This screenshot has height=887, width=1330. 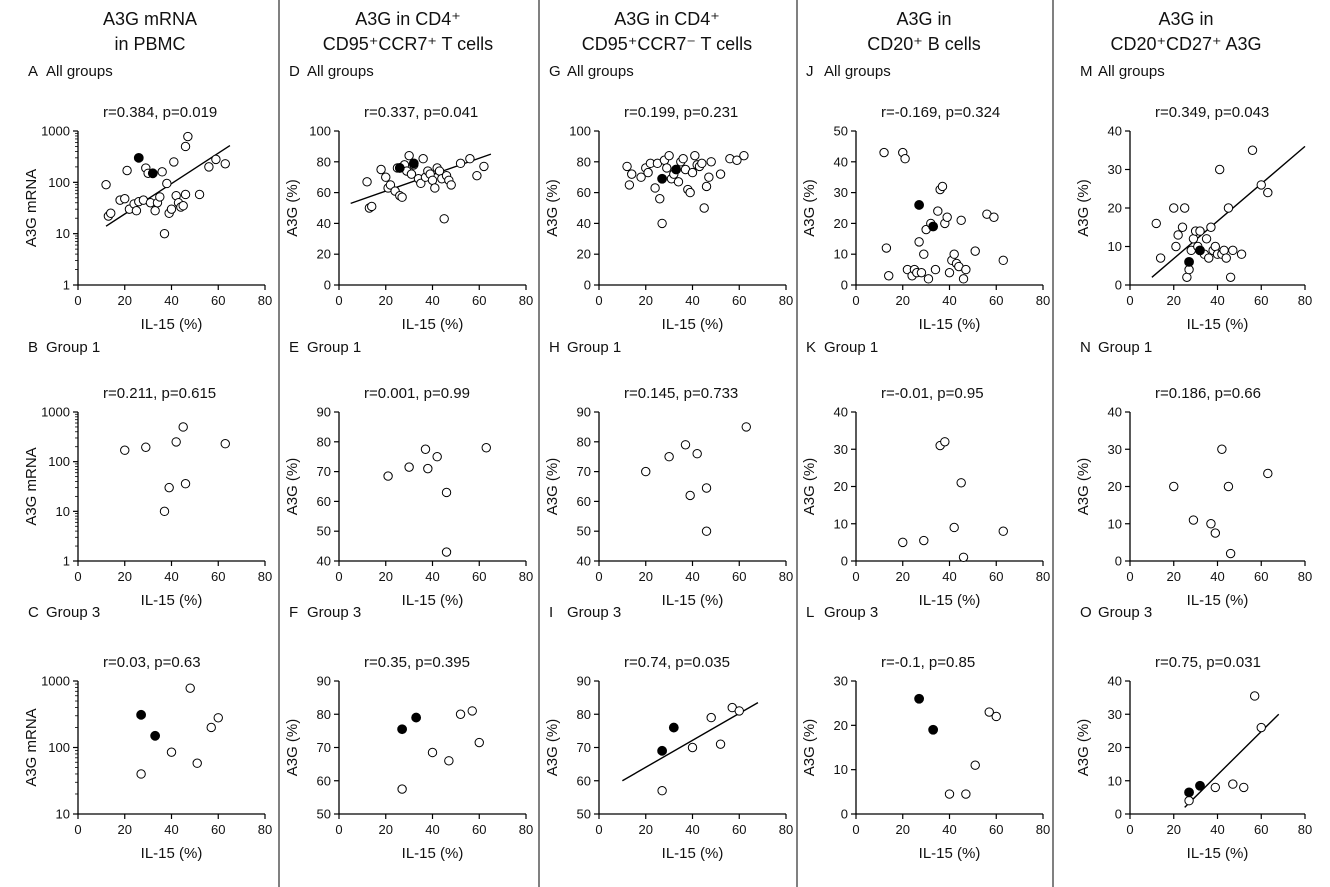 I want to click on y-tick-label: 1000, so click(x=55, y=131).